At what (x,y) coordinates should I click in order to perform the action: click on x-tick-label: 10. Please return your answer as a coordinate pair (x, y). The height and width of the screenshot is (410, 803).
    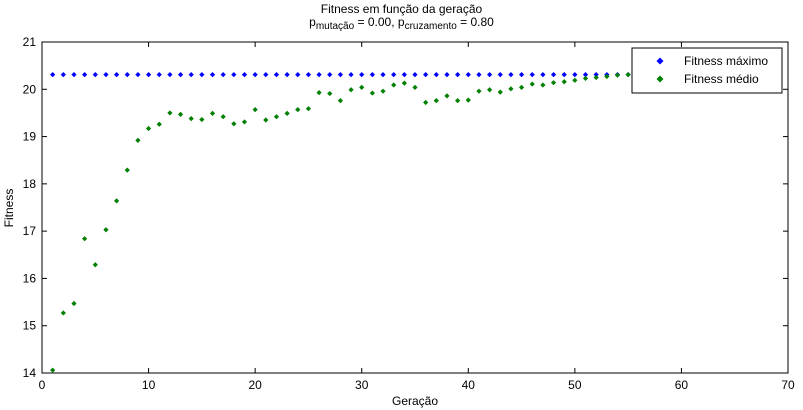
    Looking at the image, I should click on (149, 385).